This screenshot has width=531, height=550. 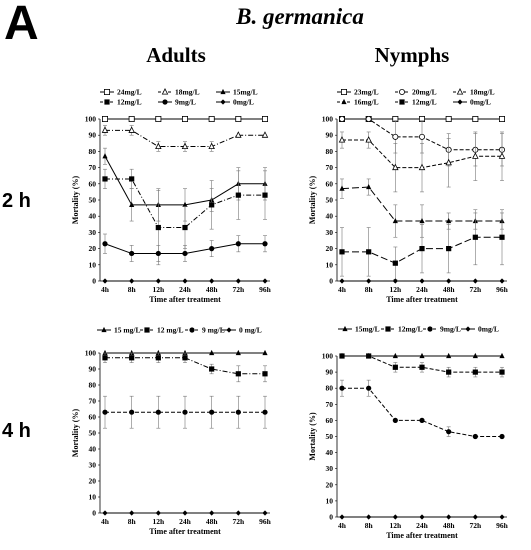 I want to click on legend: 24mg/L 18mg/L 15mg/L 12mg/L 9mg/L 0mg/L, so click(x=179, y=97).